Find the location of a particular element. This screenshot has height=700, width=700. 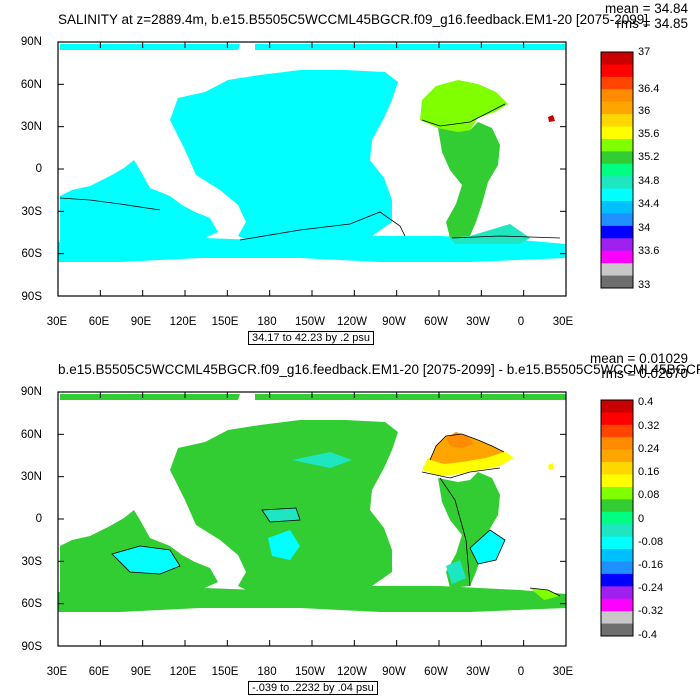

panel1-colorbar-label: 34 is located at coordinates (644, 228).